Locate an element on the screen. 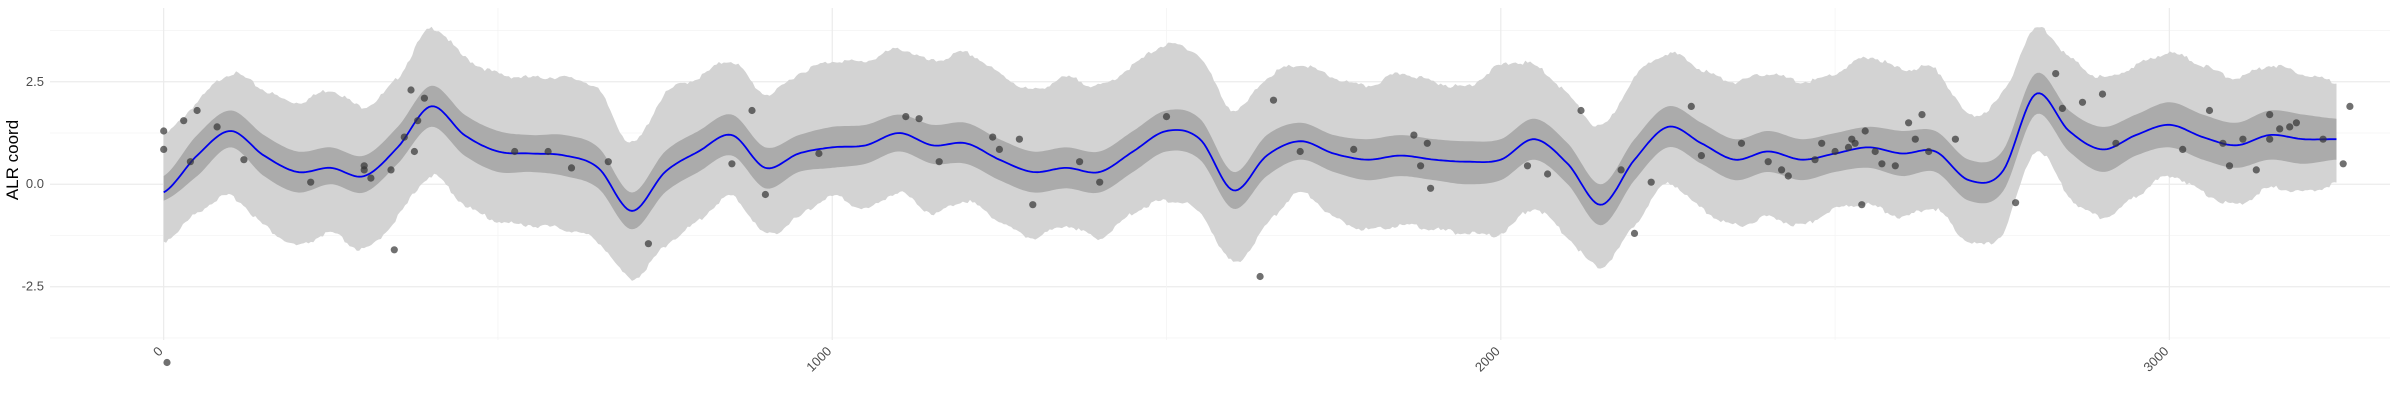 Image resolution: width=2400 pixels, height=400 pixels. x-tick-label: 0 is located at coordinates (158, 352).